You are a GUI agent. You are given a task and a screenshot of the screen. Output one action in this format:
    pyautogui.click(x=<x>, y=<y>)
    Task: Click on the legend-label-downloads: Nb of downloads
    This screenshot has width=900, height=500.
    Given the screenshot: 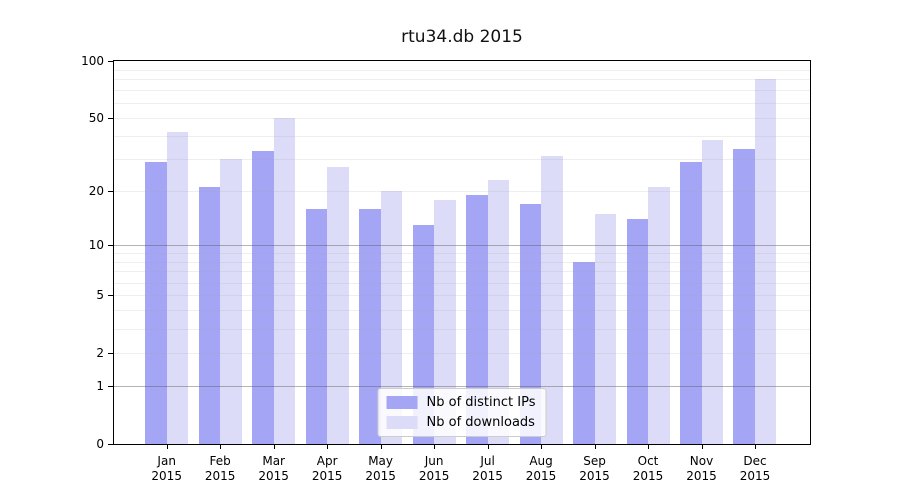 What is the action you would take?
    pyautogui.click(x=480, y=422)
    